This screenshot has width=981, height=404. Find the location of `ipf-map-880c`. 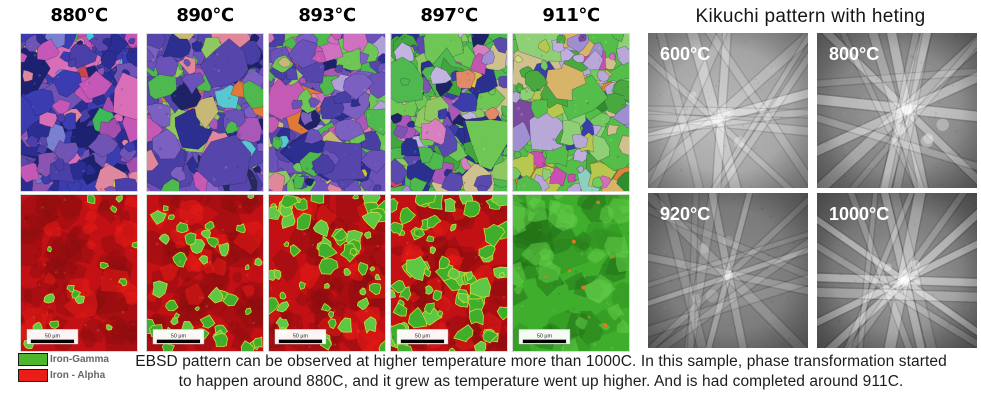

ipf-map-880c is located at coordinates (79, 112).